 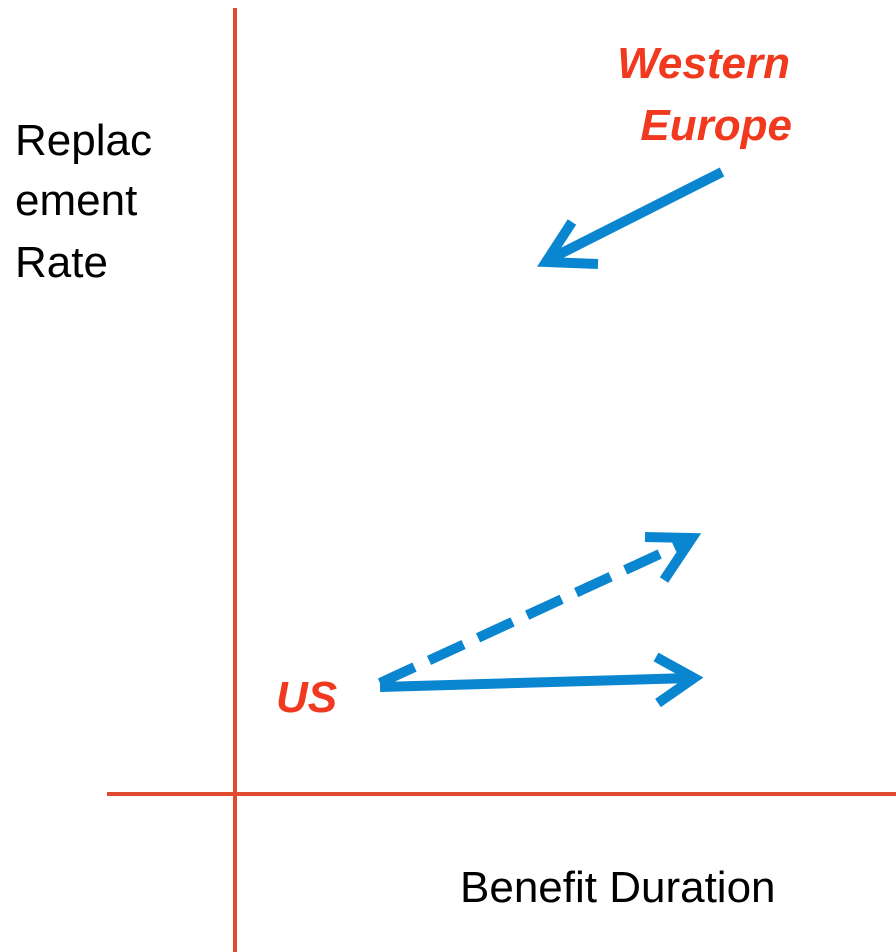 I want to click on us-solid-arrow, so click(x=541, y=680).